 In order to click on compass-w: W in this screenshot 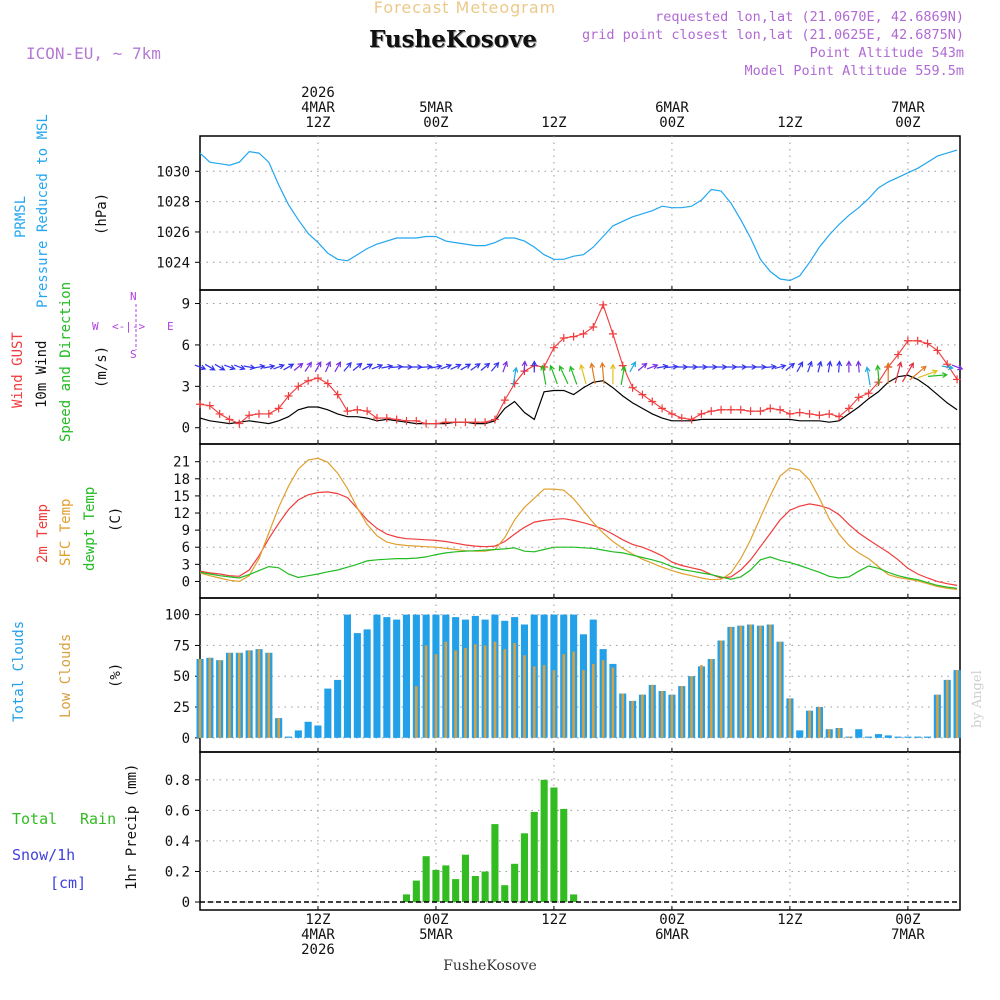, I will do `click(95, 326)`.